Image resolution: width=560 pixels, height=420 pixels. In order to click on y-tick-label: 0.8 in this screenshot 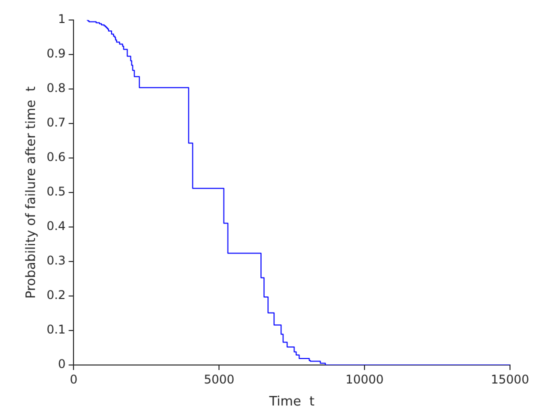, I will do `click(56, 88)`.